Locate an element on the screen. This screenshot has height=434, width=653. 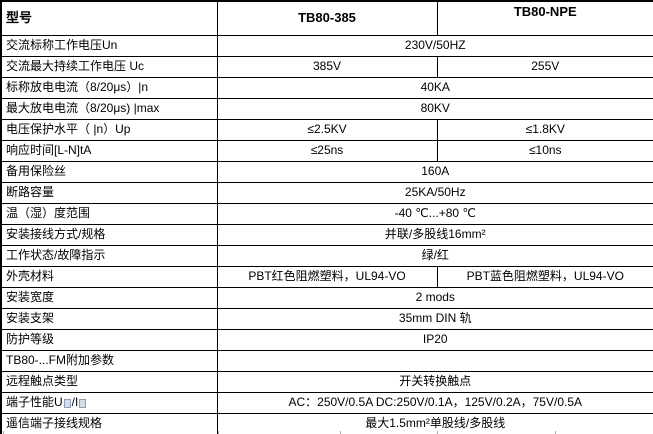
row-label-status-indicator: 工作状态/故障指示 is located at coordinates (109, 256).